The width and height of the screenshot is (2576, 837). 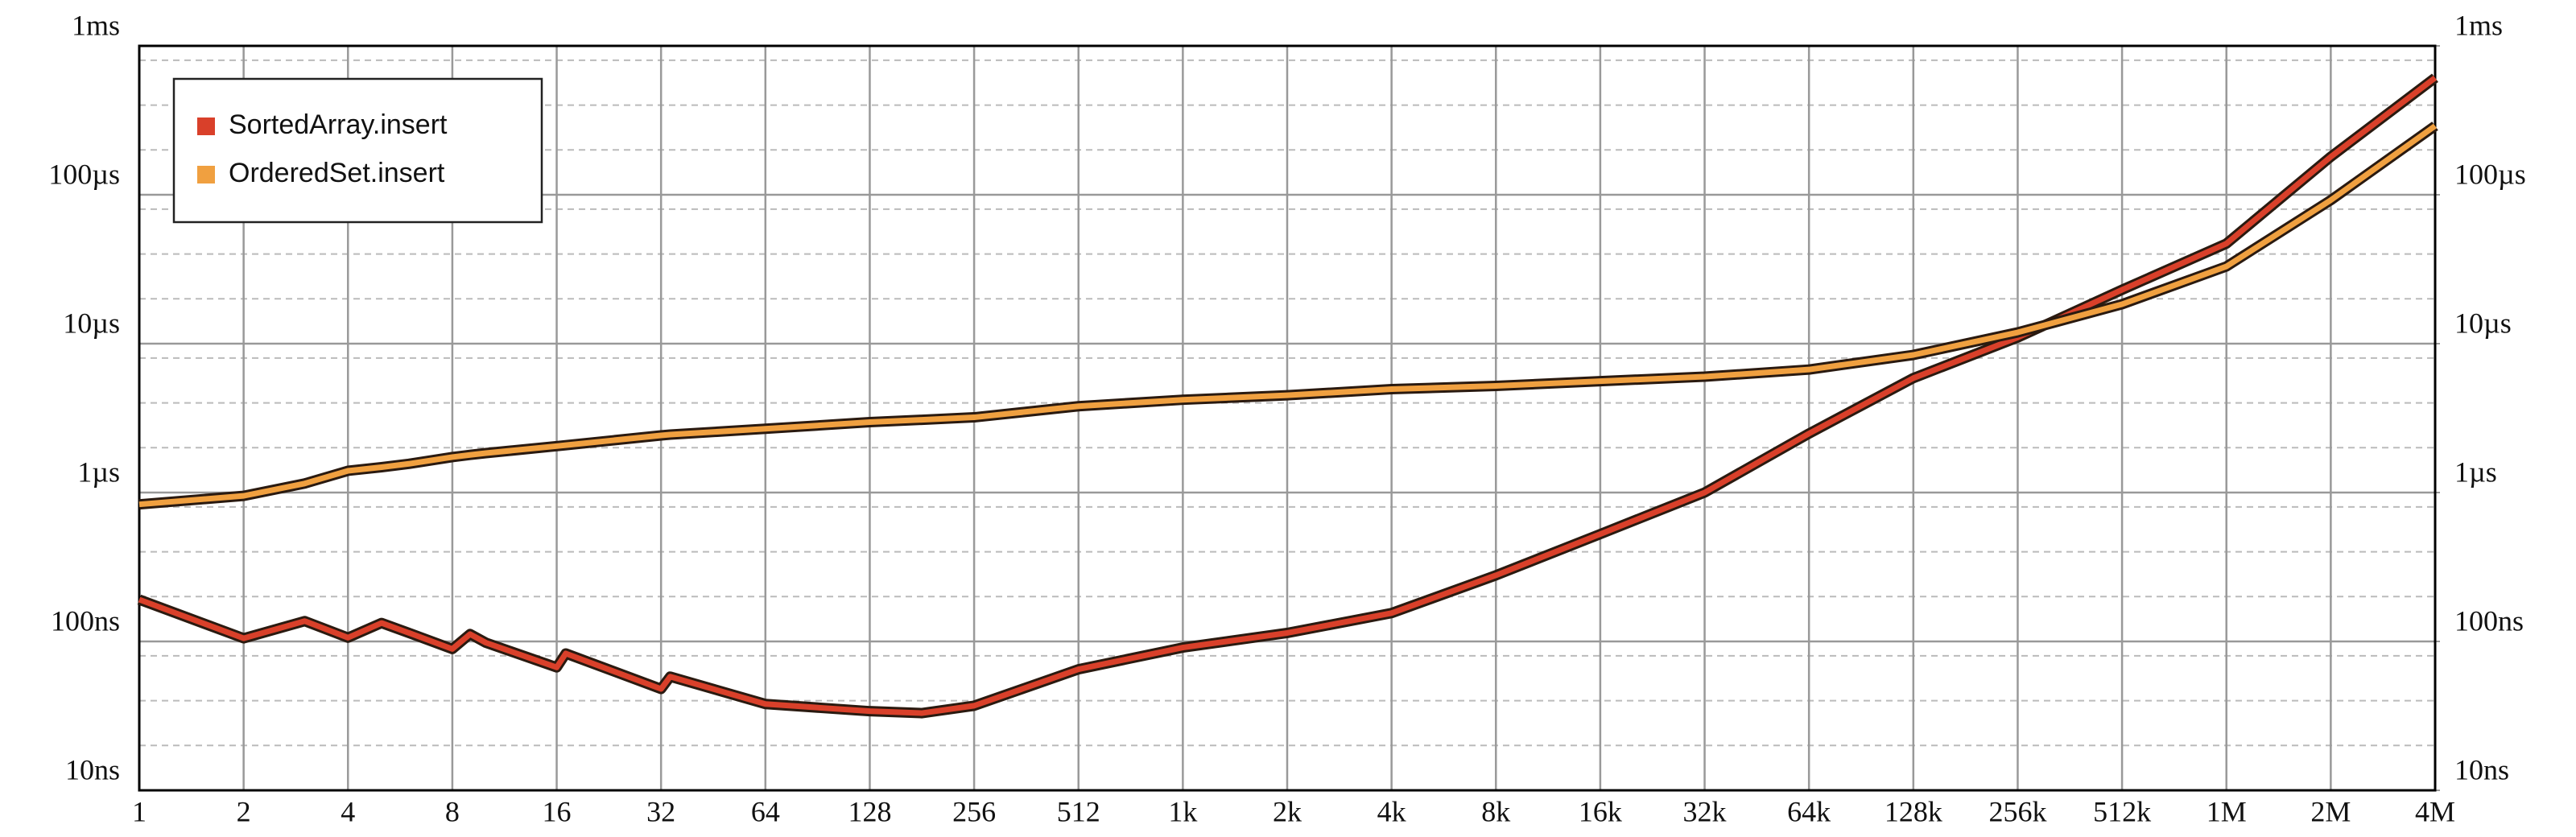 What do you see at coordinates (660, 811) in the screenshot?
I see `x-tick-label: 32` at bounding box center [660, 811].